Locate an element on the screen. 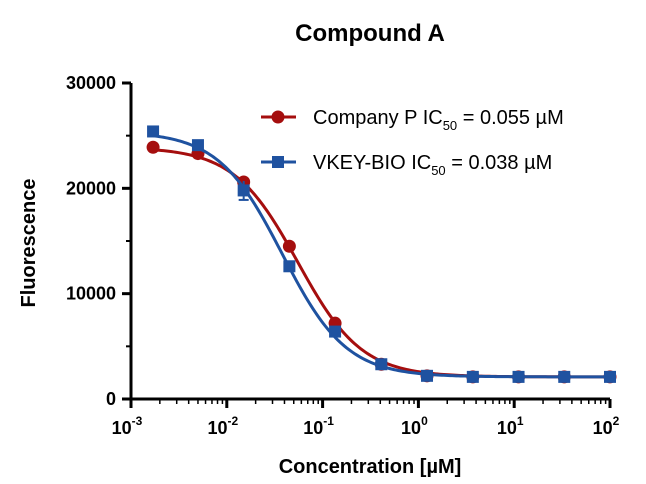 This screenshot has width=646, height=484. x-tick-label: 10⁻² is located at coordinates (222, 426).